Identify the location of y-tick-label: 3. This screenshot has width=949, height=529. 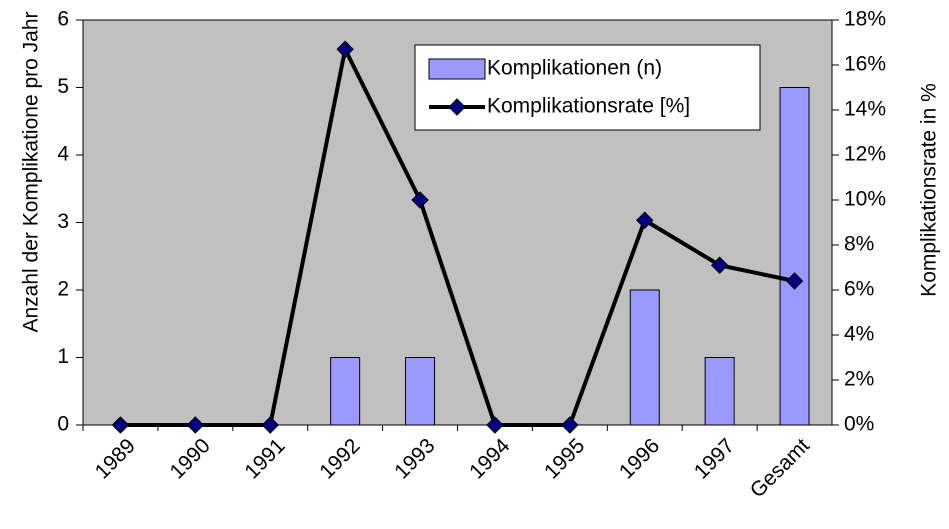
(63, 221).